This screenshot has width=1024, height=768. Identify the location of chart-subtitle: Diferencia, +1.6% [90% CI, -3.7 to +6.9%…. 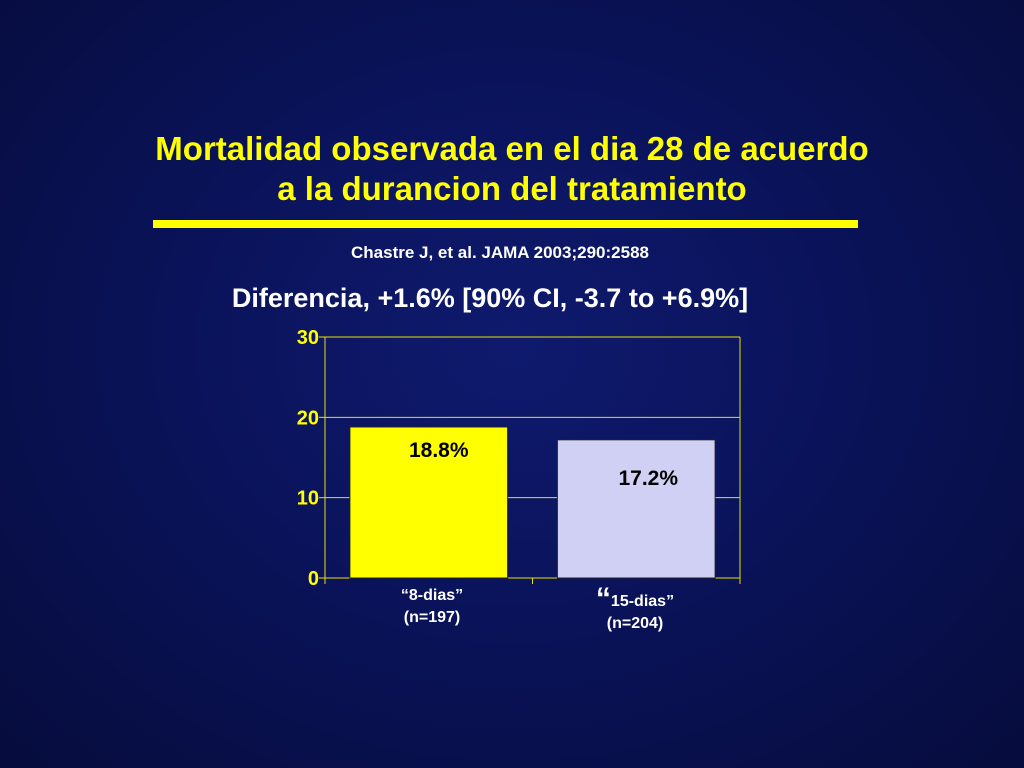
(490, 298).